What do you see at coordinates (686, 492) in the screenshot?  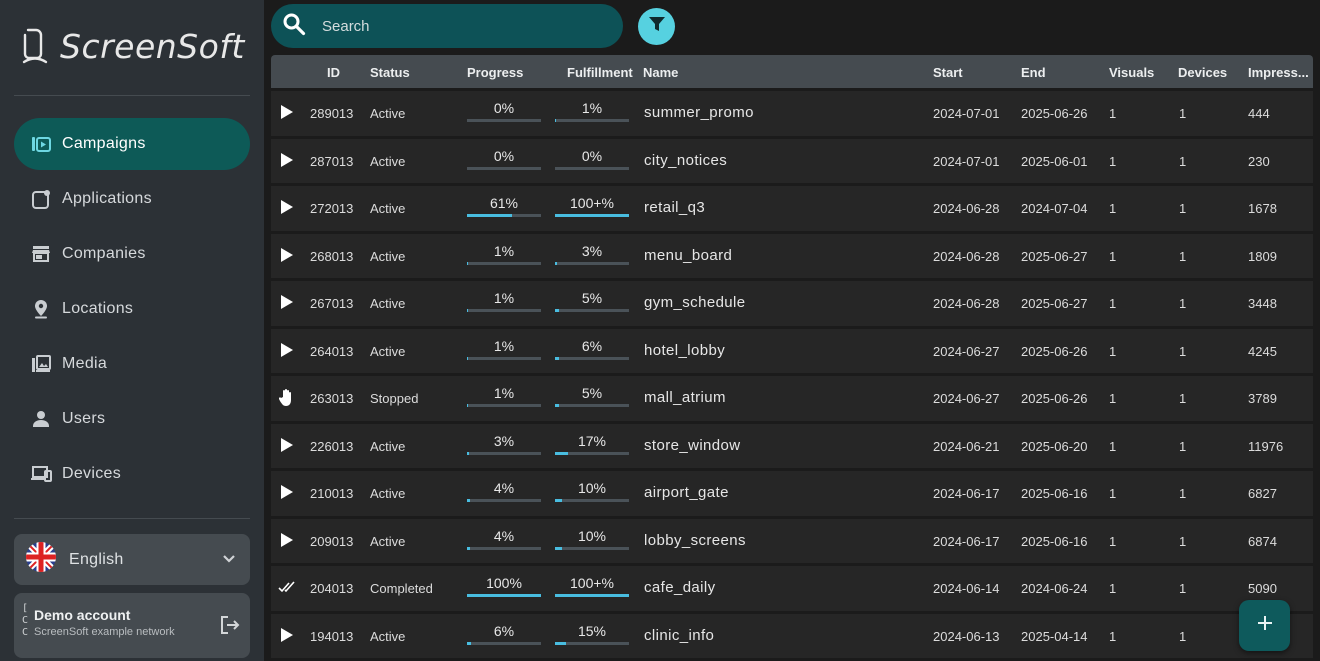 I see `cell-name: airport_gate` at bounding box center [686, 492].